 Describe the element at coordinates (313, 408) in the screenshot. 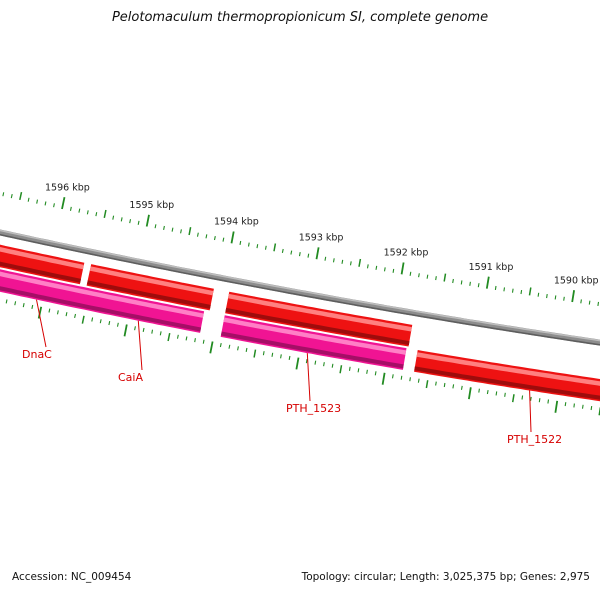

I see `feature-label: PTH_1523` at that location.